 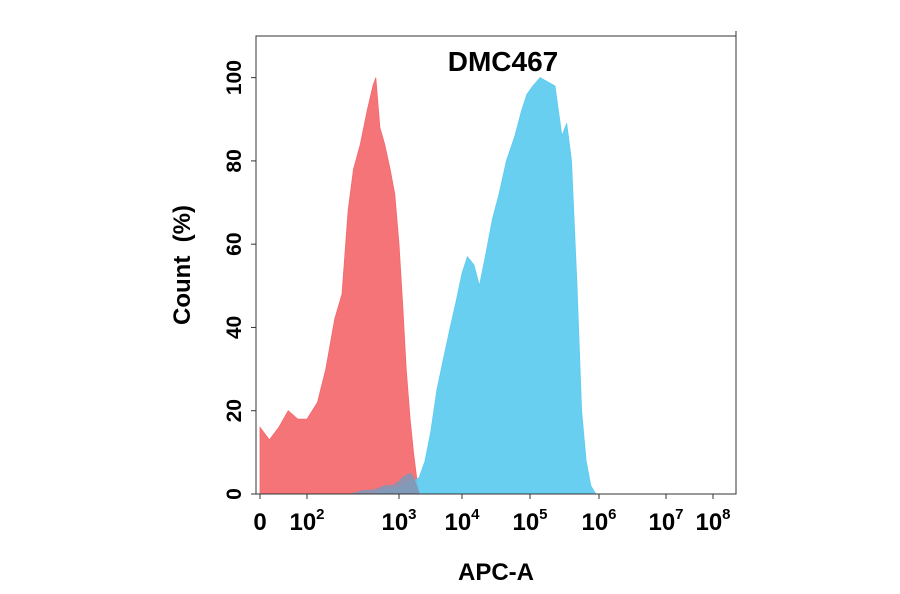 What do you see at coordinates (503, 61) in the screenshot?
I see `chart-title: DMC467` at bounding box center [503, 61].